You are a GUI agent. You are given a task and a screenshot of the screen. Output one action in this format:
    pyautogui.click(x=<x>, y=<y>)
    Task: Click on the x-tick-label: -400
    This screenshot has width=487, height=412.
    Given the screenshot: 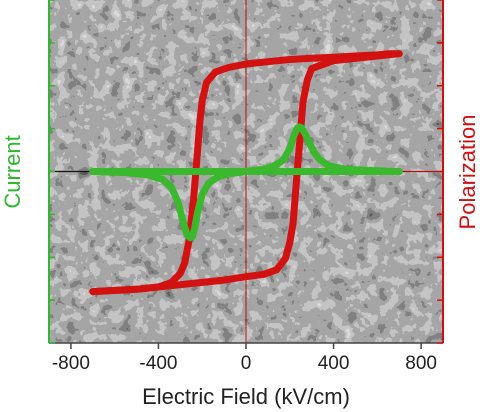 What is the action you would take?
    pyautogui.click(x=158, y=363)
    